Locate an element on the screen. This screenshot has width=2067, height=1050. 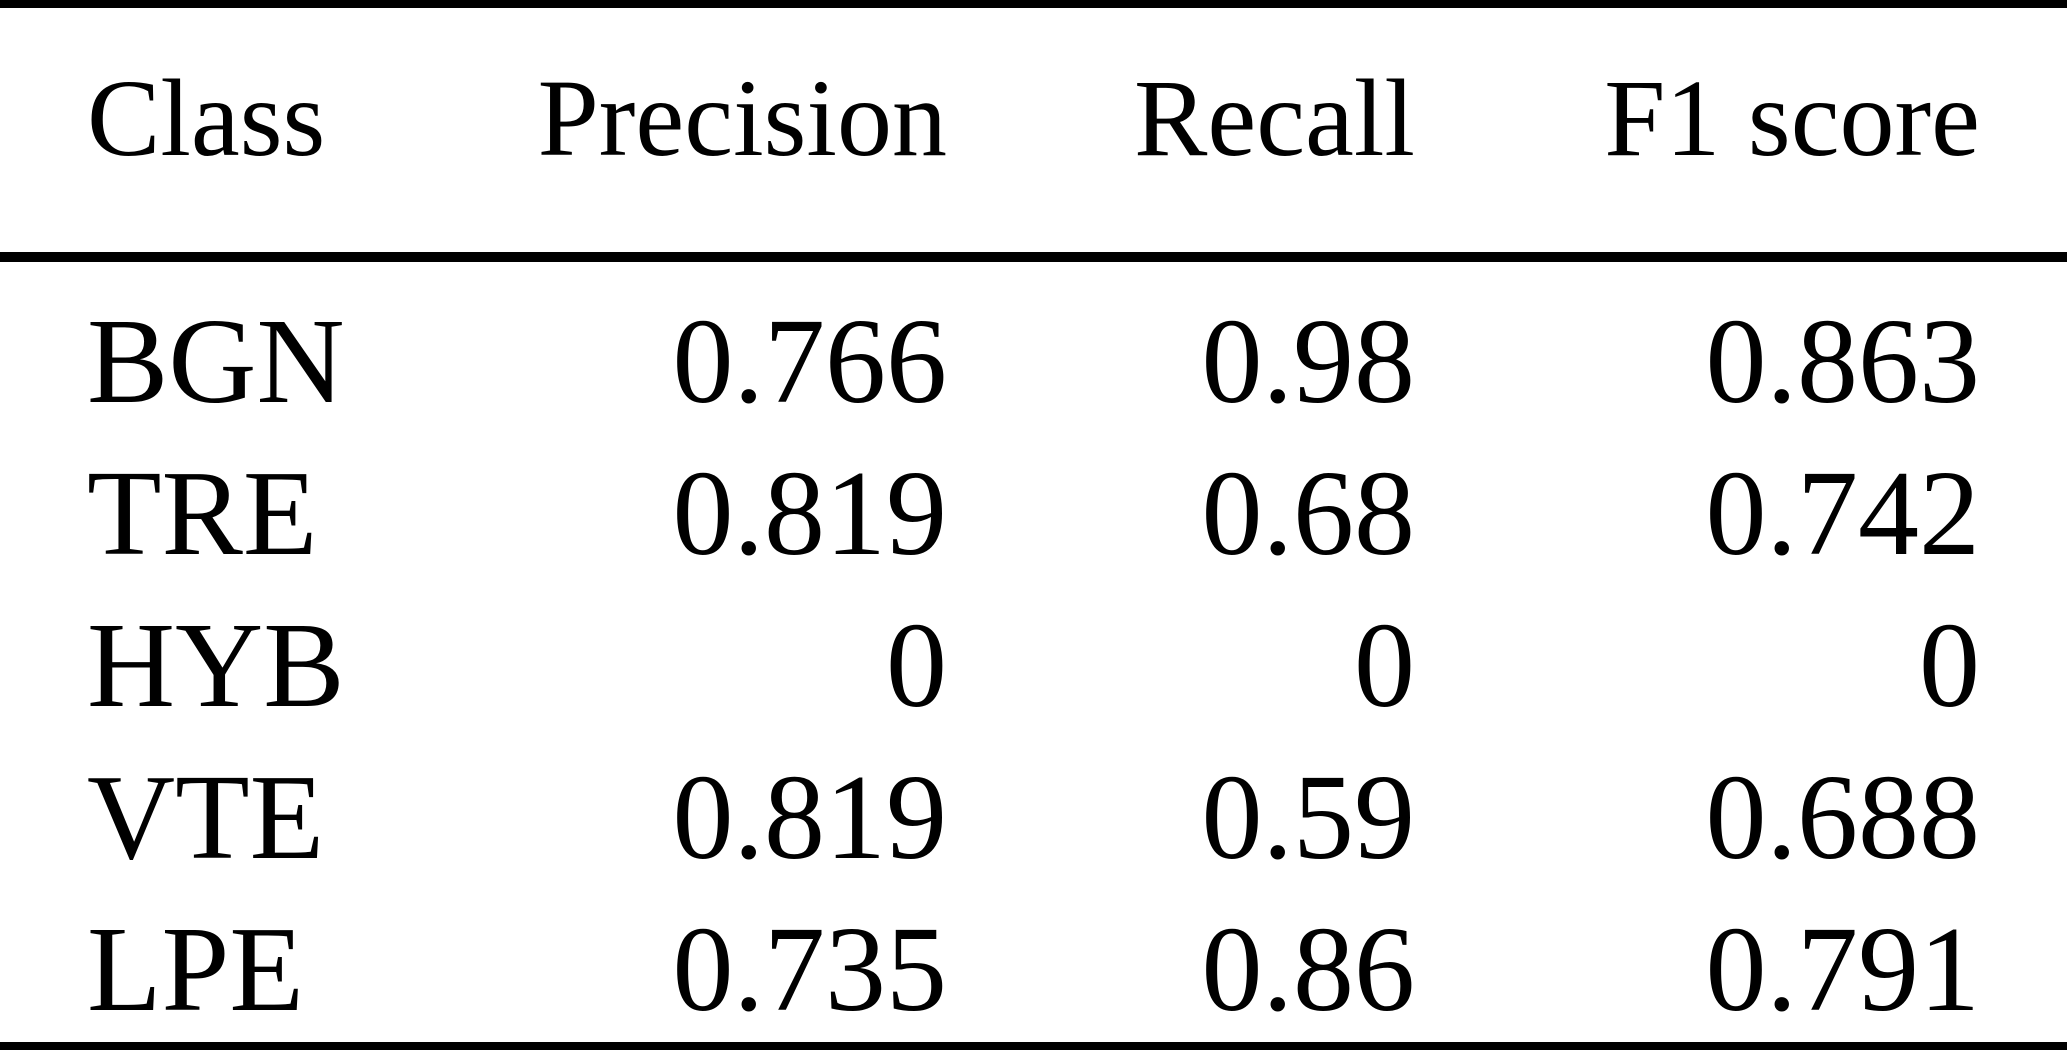
cell-recall: 0 is located at coordinates (1384, 665).